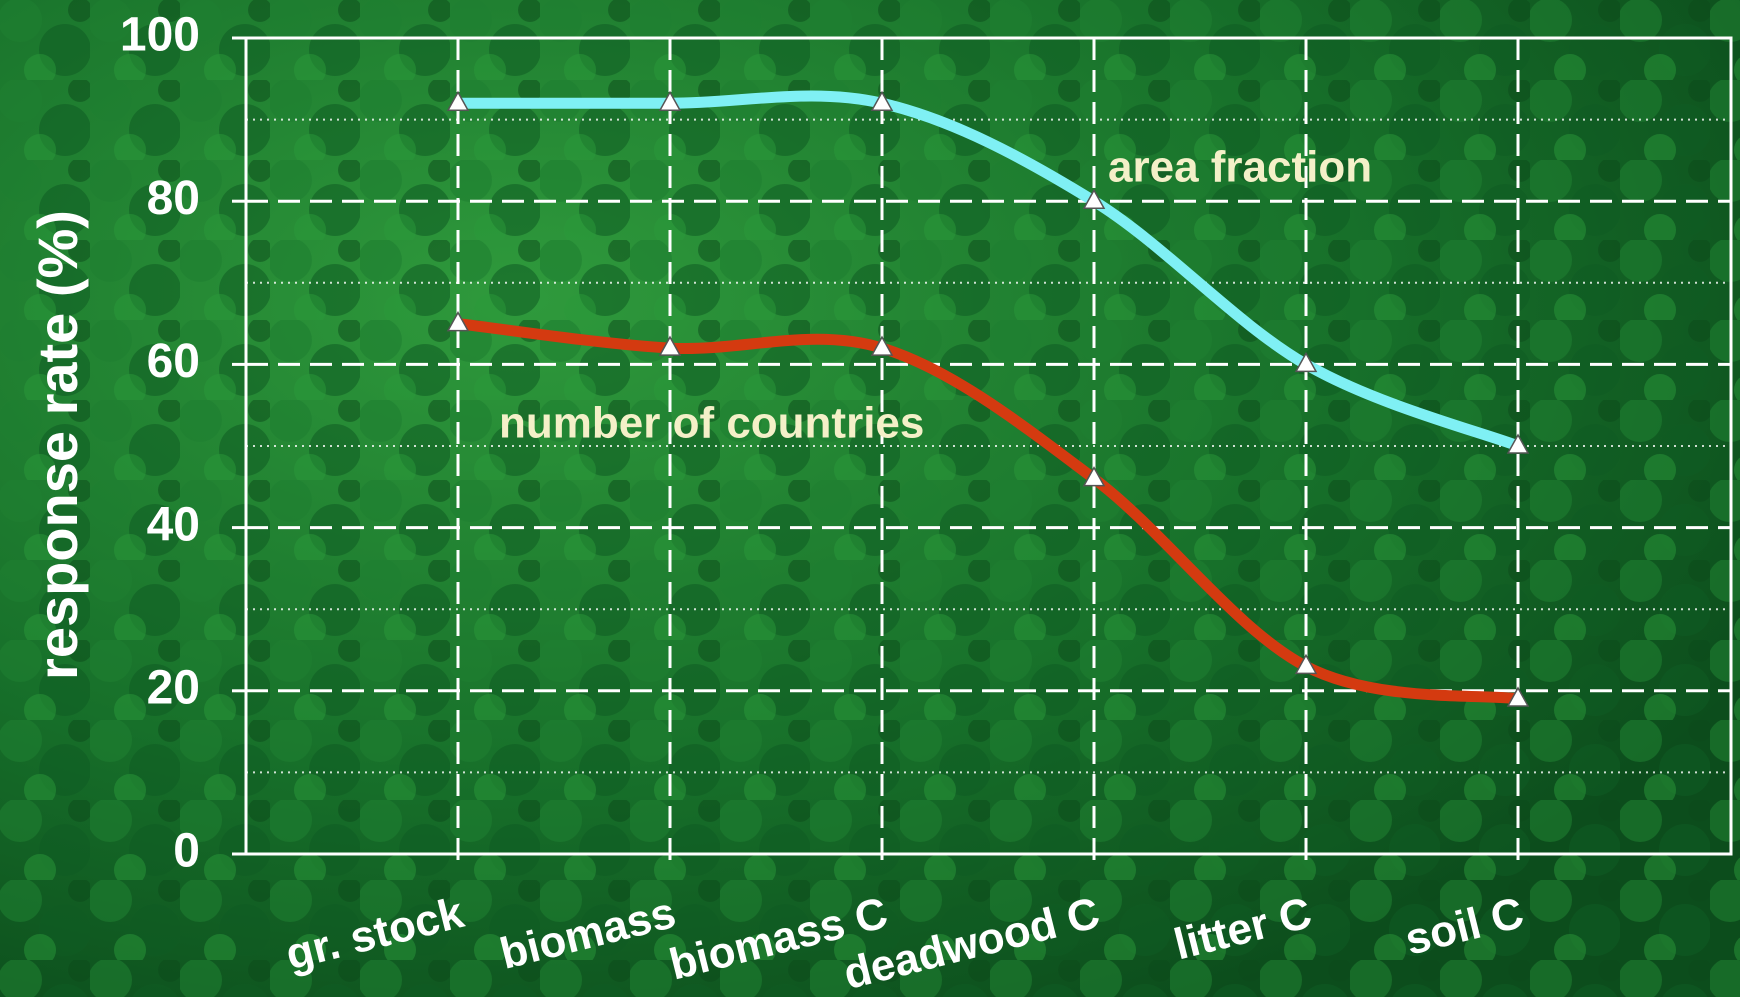  What do you see at coordinates (173, 198) in the screenshot?
I see `y-tick-label: 80` at bounding box center [173, 198].